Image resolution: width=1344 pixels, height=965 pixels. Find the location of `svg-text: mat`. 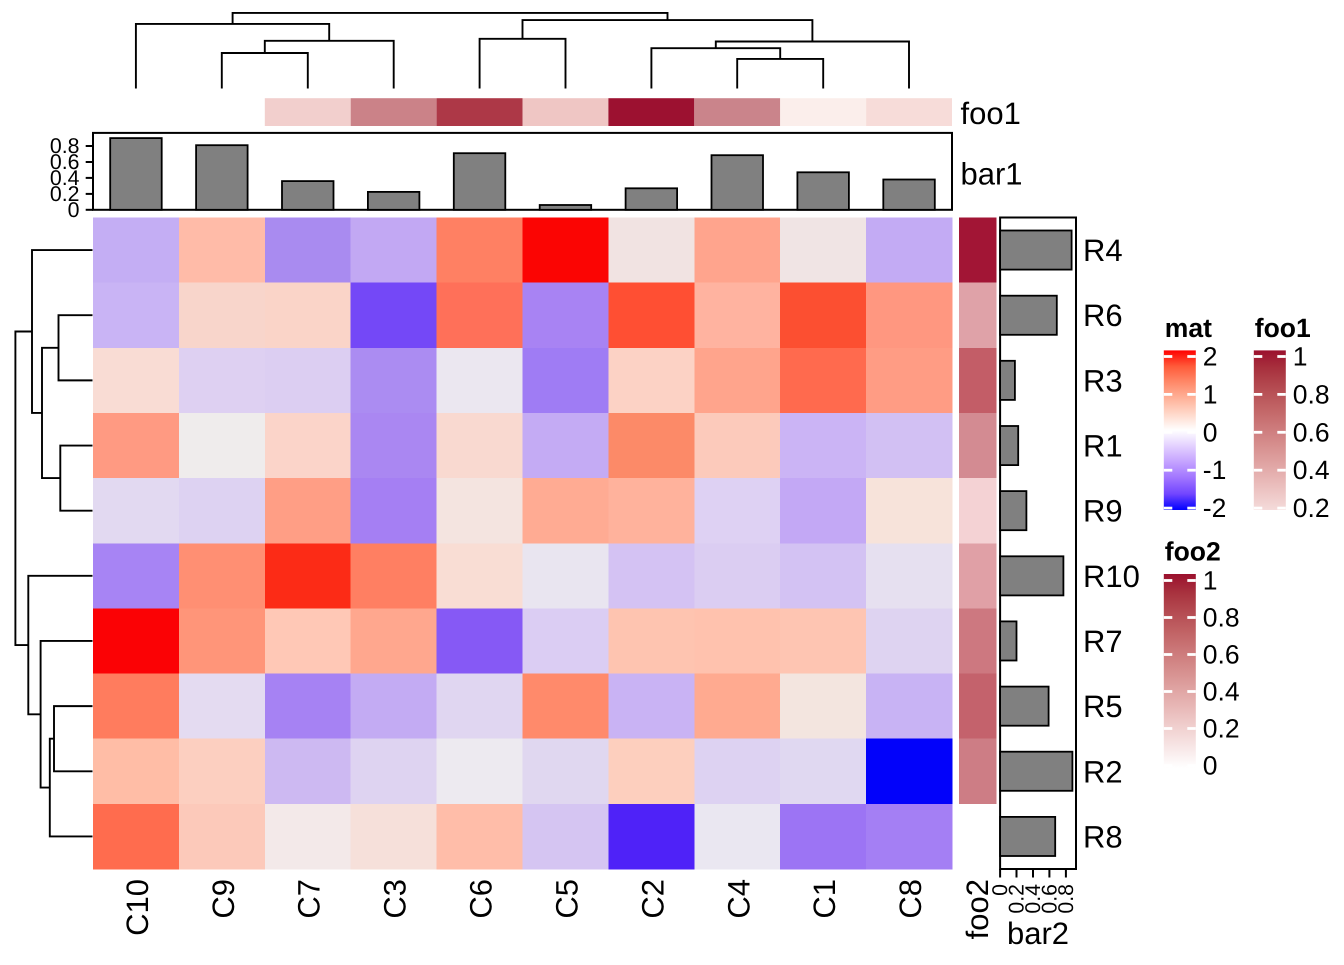

svg-text: mat is located at coordinates (1188, 328).